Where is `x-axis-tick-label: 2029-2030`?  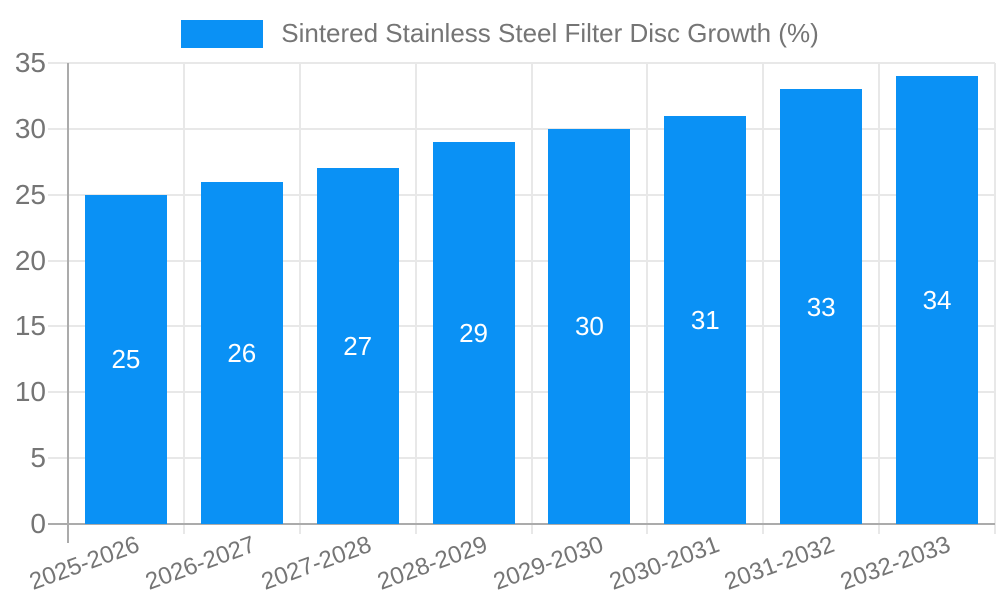
x-axis-tick-label: 2029-2030 is located at coordinates (548, 563).